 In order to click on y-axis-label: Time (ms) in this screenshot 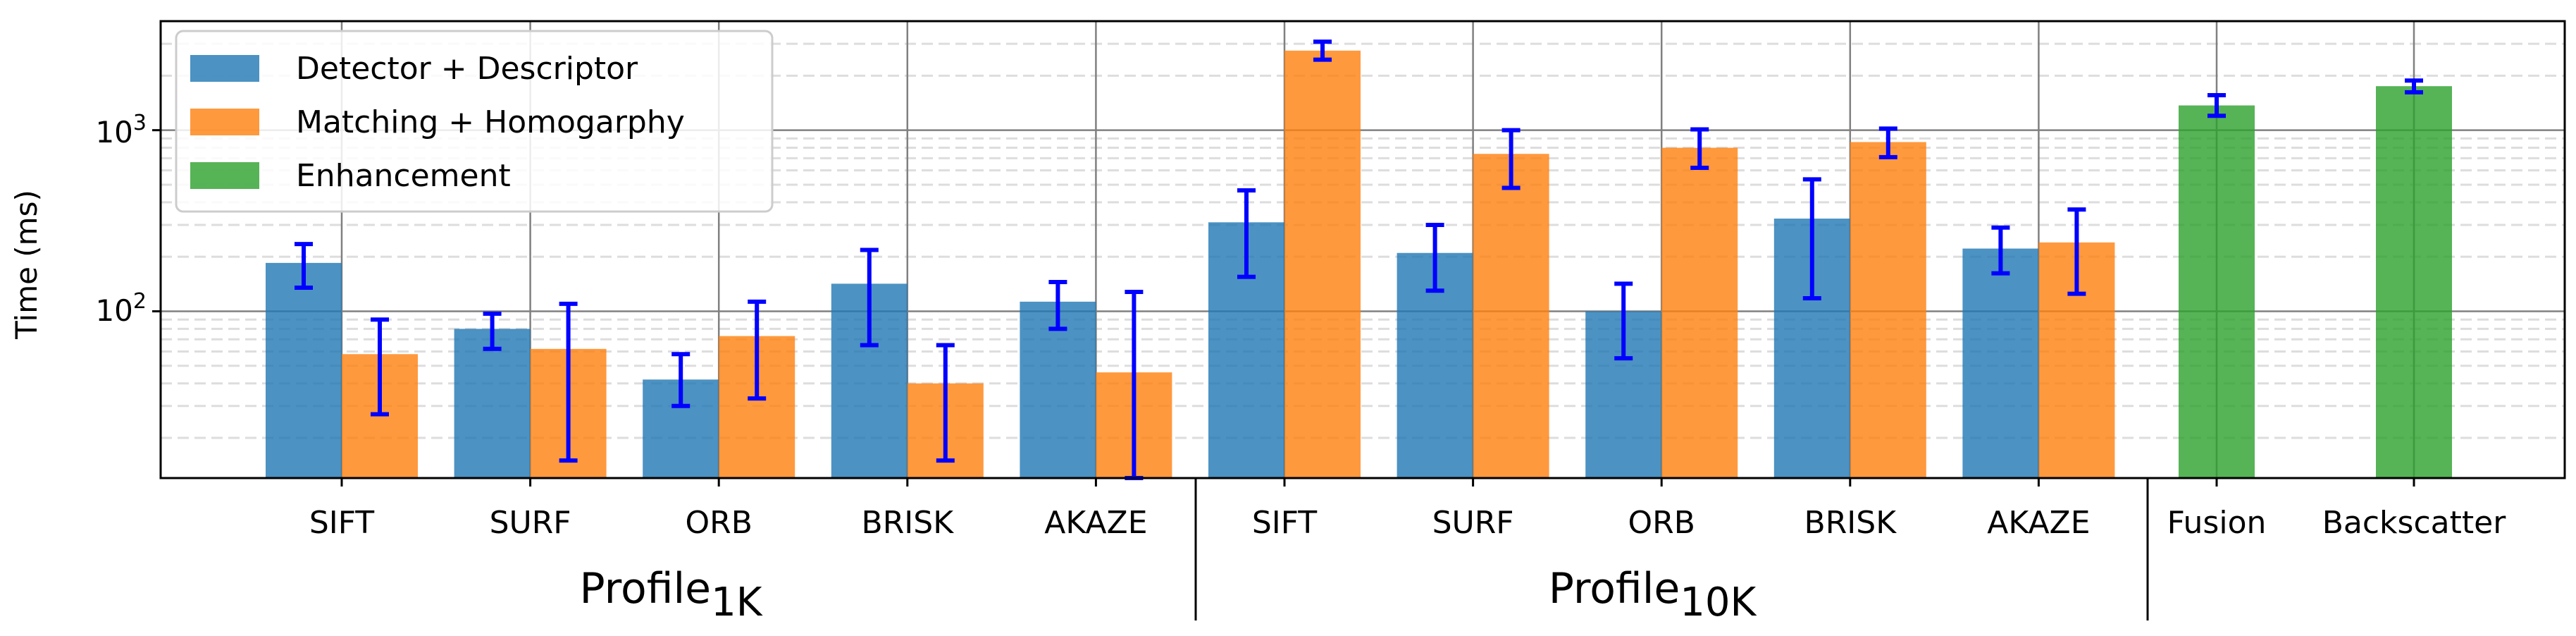, I will do `click(26, 265)`.